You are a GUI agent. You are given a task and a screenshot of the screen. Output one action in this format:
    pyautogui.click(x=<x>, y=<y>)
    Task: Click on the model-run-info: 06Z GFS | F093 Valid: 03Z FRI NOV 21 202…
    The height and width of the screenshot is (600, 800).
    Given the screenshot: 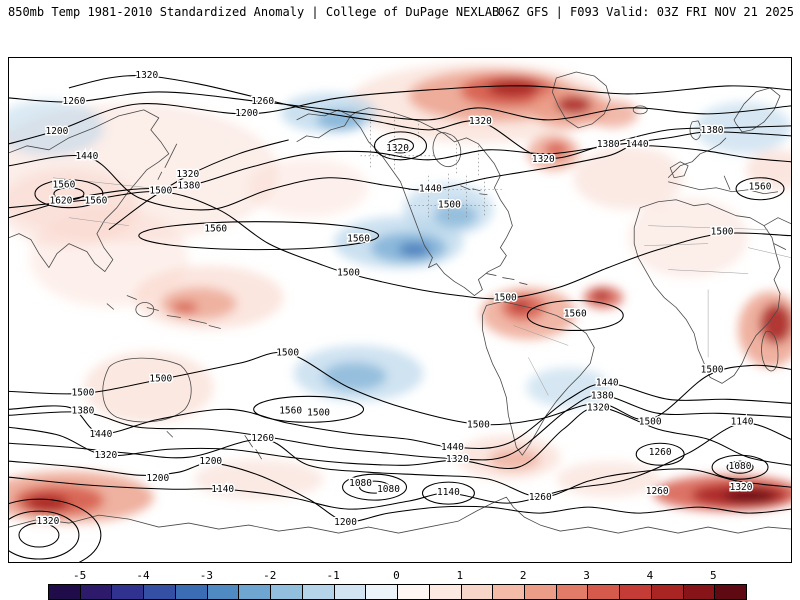 What is the action you would take?
    pyautogui.click(x=645, y=12)
    